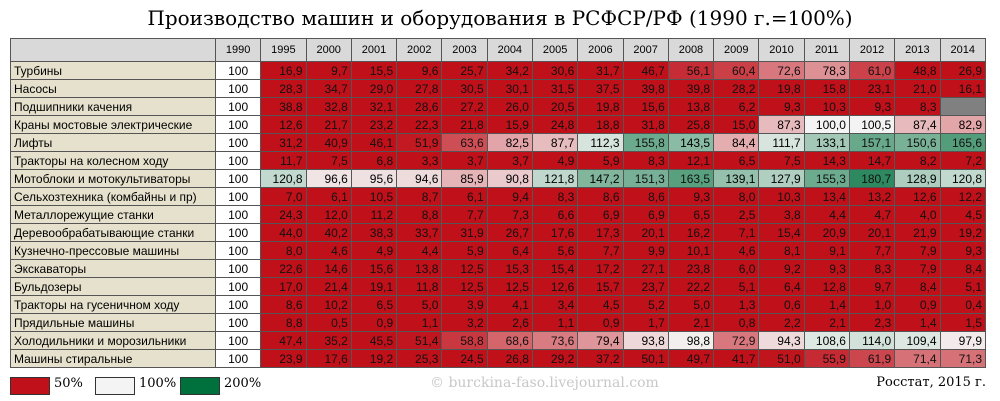 The image size is (1000, 401). Describe the element at coordinates (113, 358) in the screenshot. I see `row-label: Машины стиральные` at that location.